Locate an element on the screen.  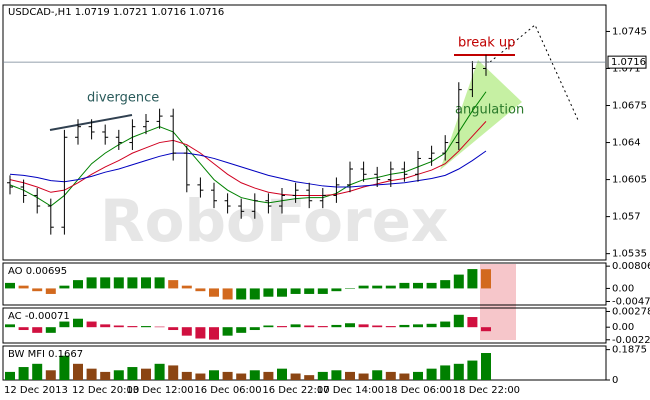
current-price-label: 1.0716 is located at coordinates (628, 62).